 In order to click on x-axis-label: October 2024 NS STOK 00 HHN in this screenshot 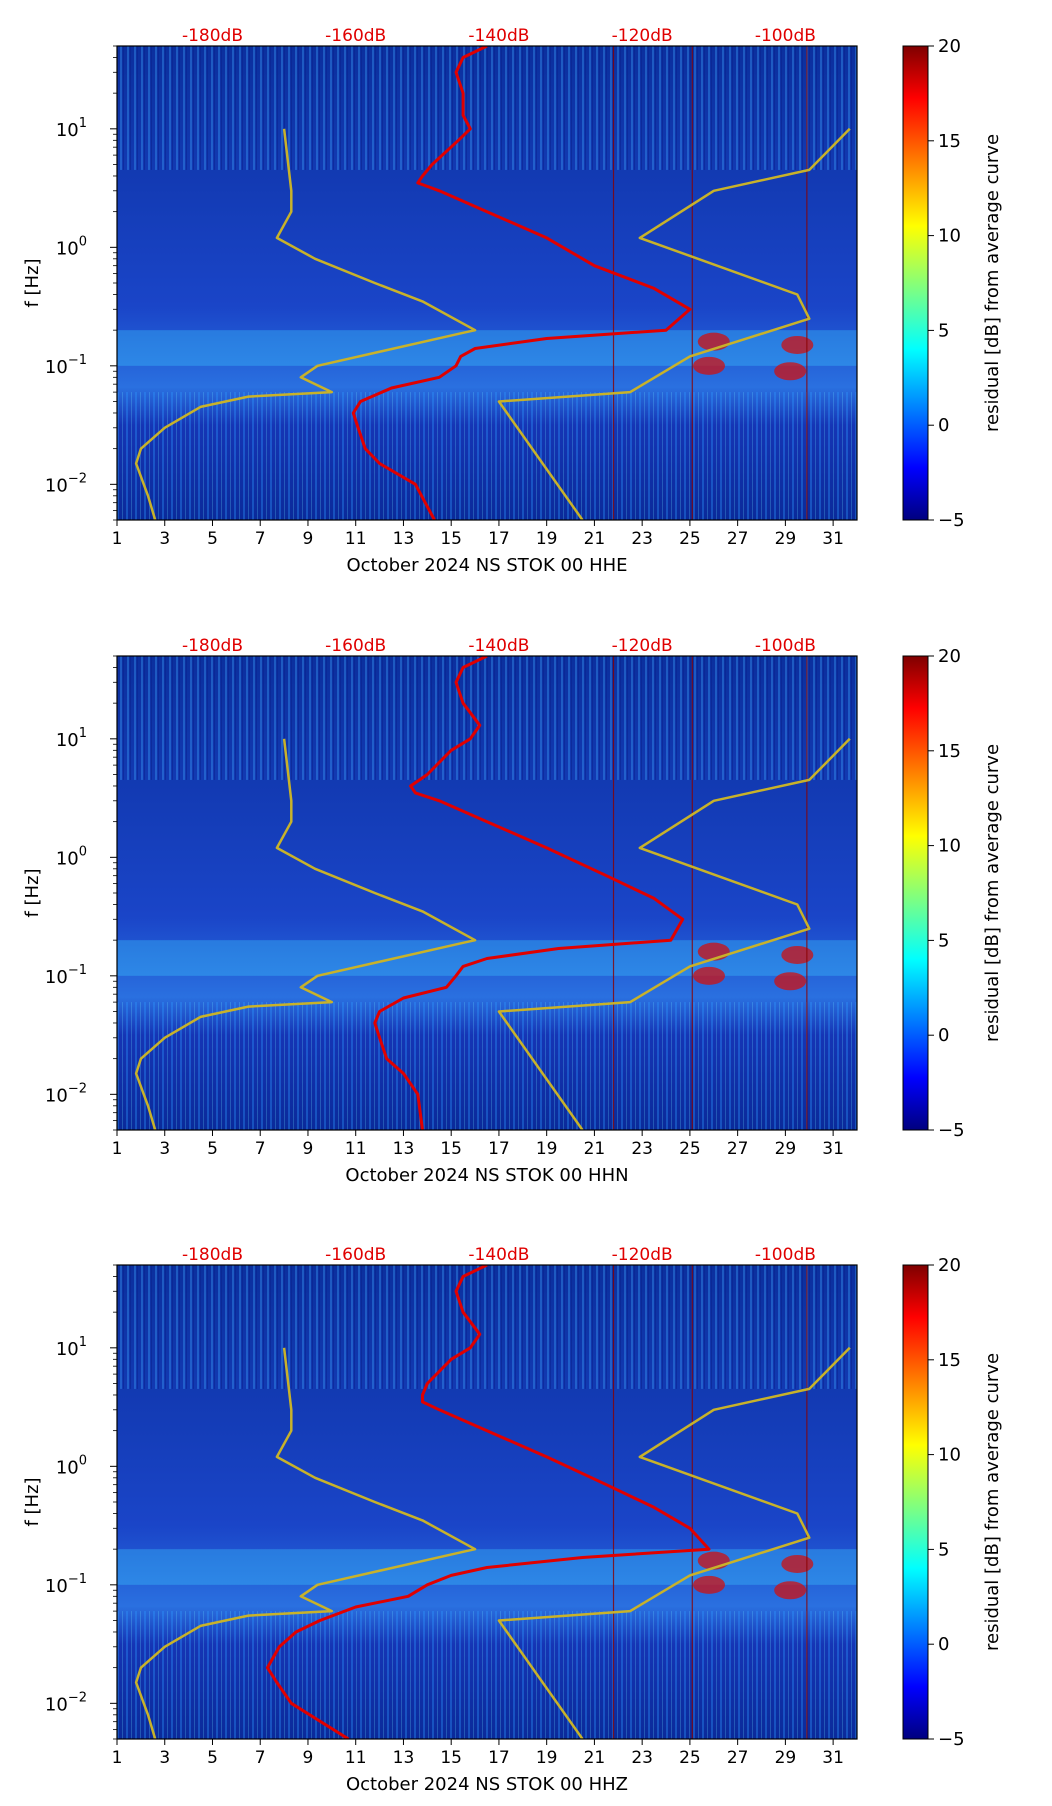, I will do `click(486, 1175)`.